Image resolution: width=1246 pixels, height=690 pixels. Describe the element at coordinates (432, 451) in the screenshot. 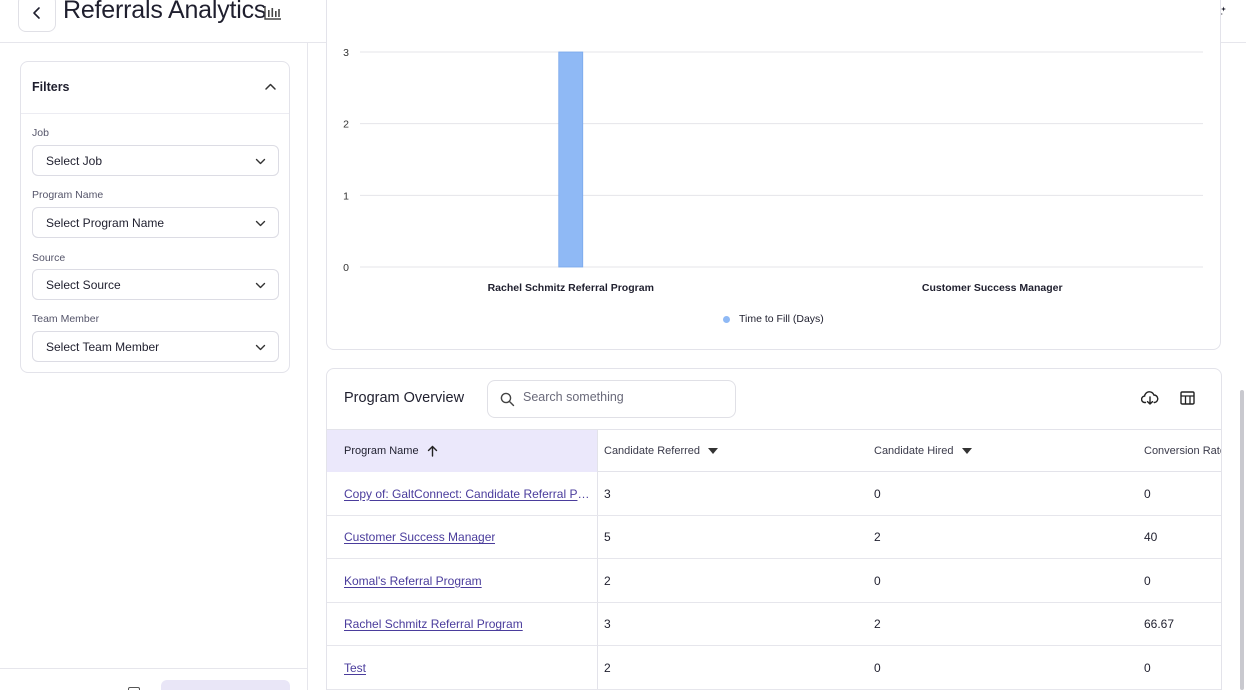

I see `arrow-up-icon` at that location.